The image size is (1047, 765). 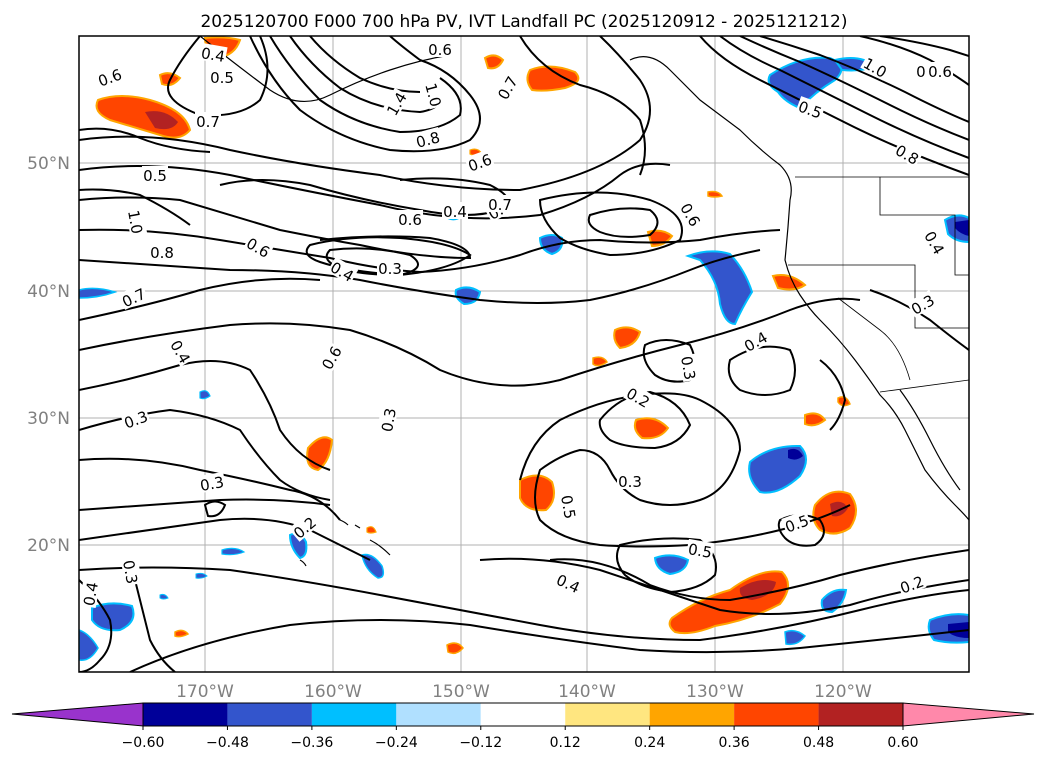 What do you see at coordinates (311, 743) in the screenshot?
I see `colorbar-tick-label: −0.36` at bounding box center [311, 743].